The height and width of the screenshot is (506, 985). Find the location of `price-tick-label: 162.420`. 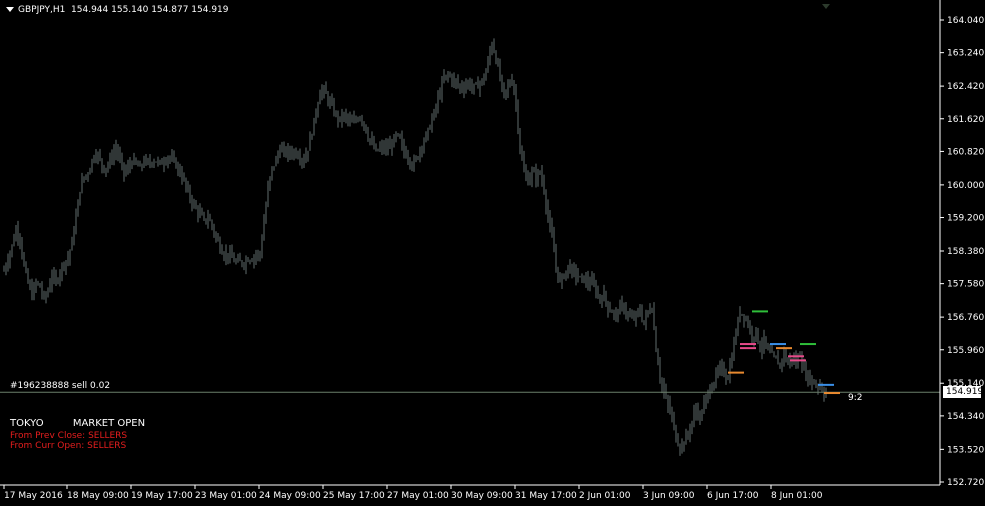

price-tick-label: 162.420 is located at coordinates (965, 87).